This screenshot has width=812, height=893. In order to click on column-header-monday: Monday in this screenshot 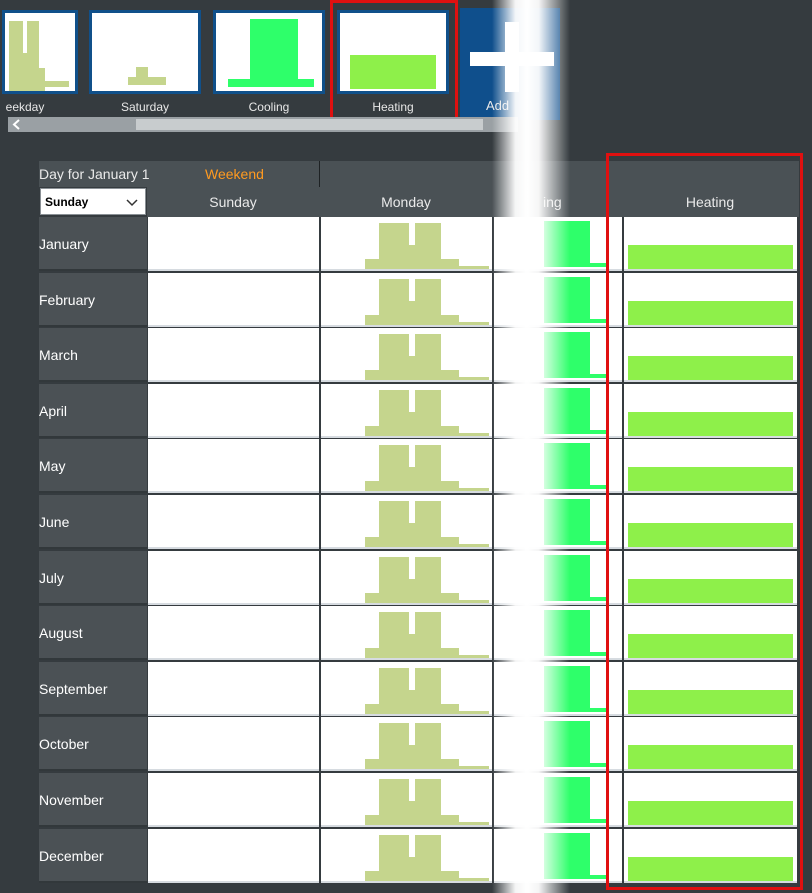, I will do `click(406, 202)`.